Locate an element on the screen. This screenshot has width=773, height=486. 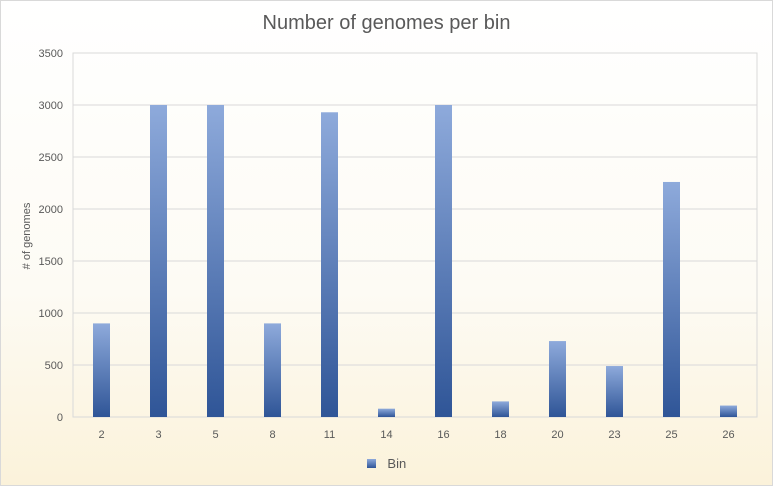
y-tick-label: 2500 is located at coordinates (51, 158).